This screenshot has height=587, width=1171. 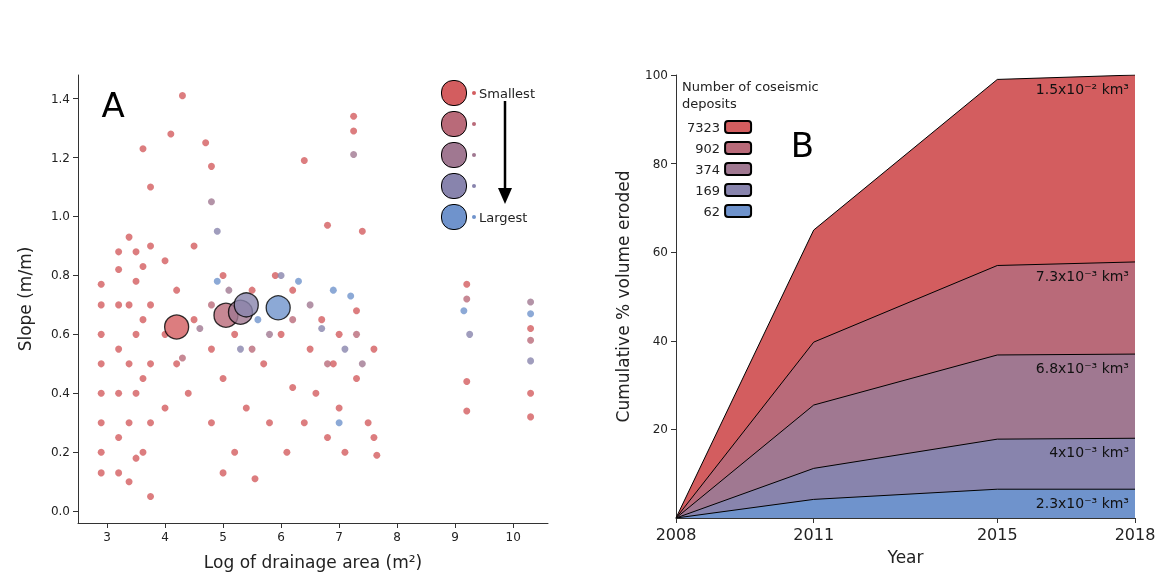 I want to click on y-axis-title: Slope (m/m), so click(x=24, y=299).